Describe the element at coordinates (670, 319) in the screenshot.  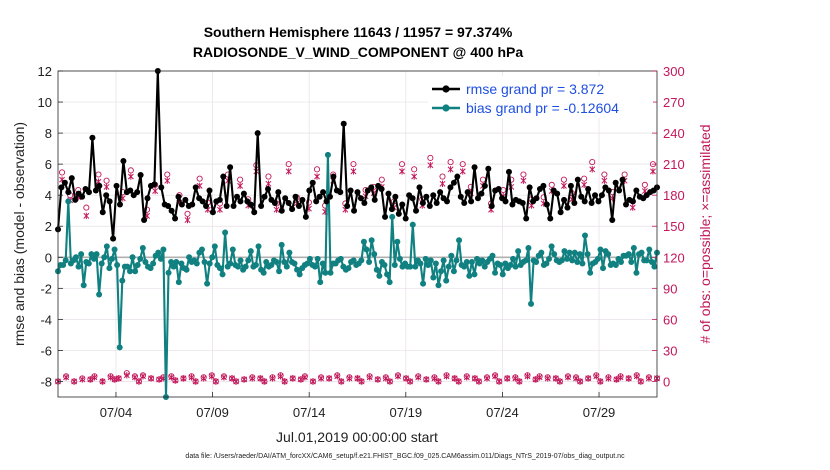
I see `y2-tick-label: 60` at that location.